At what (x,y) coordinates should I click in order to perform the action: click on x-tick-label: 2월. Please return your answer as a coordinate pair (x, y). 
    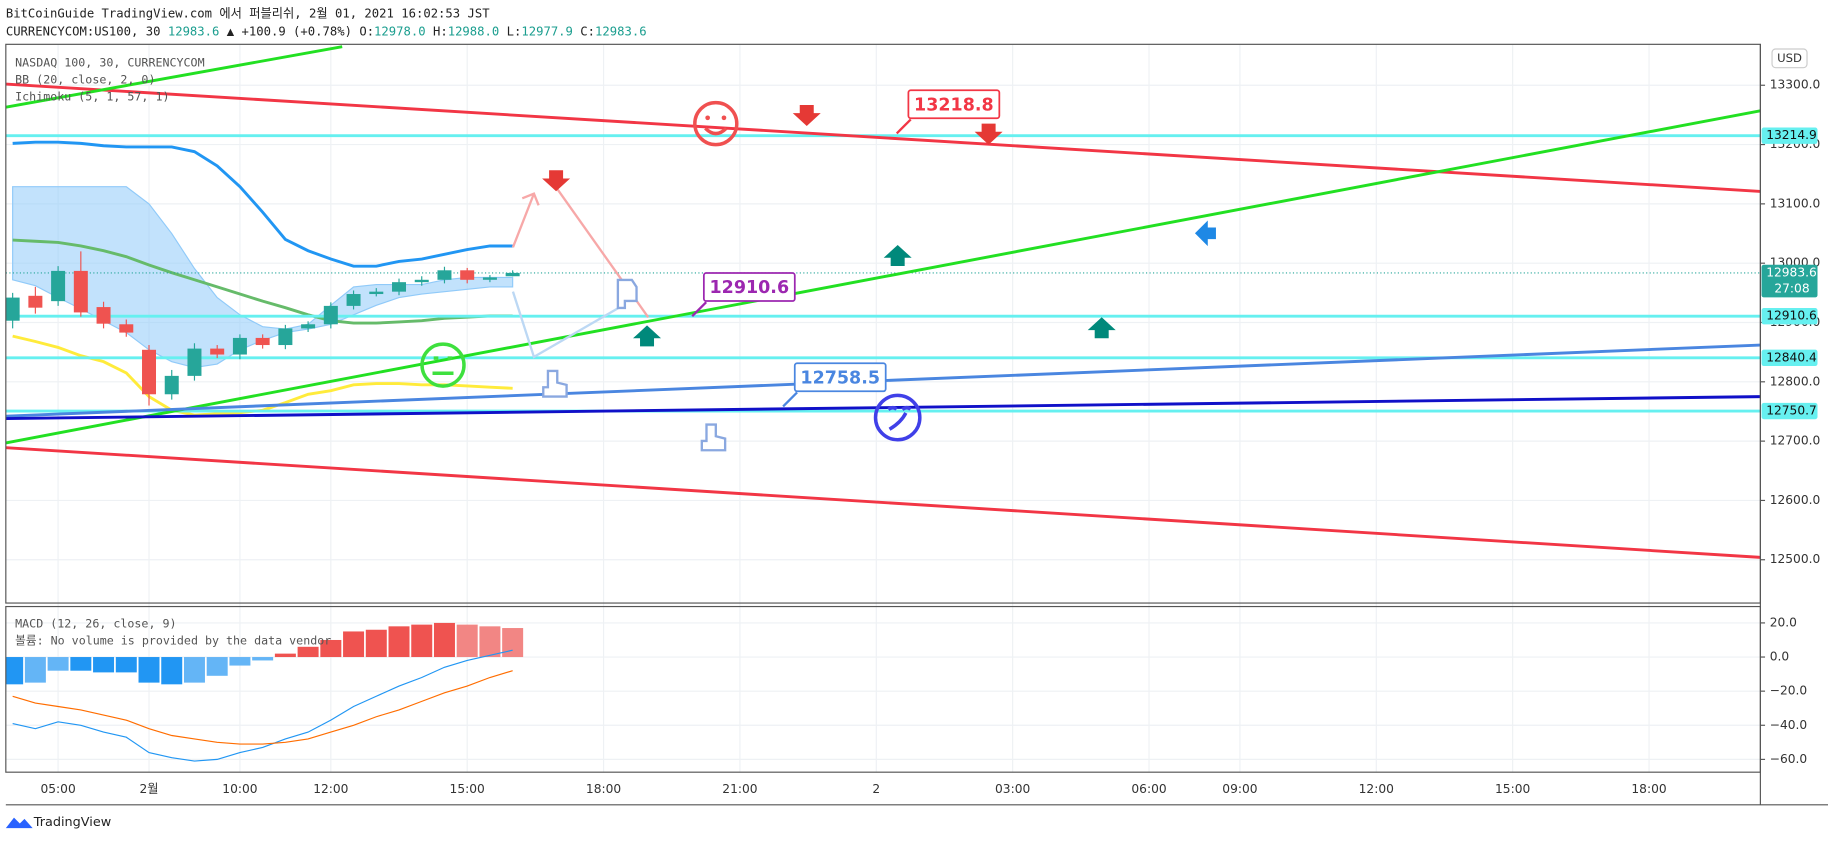
    Looking at the image, I should click on (148, 789).